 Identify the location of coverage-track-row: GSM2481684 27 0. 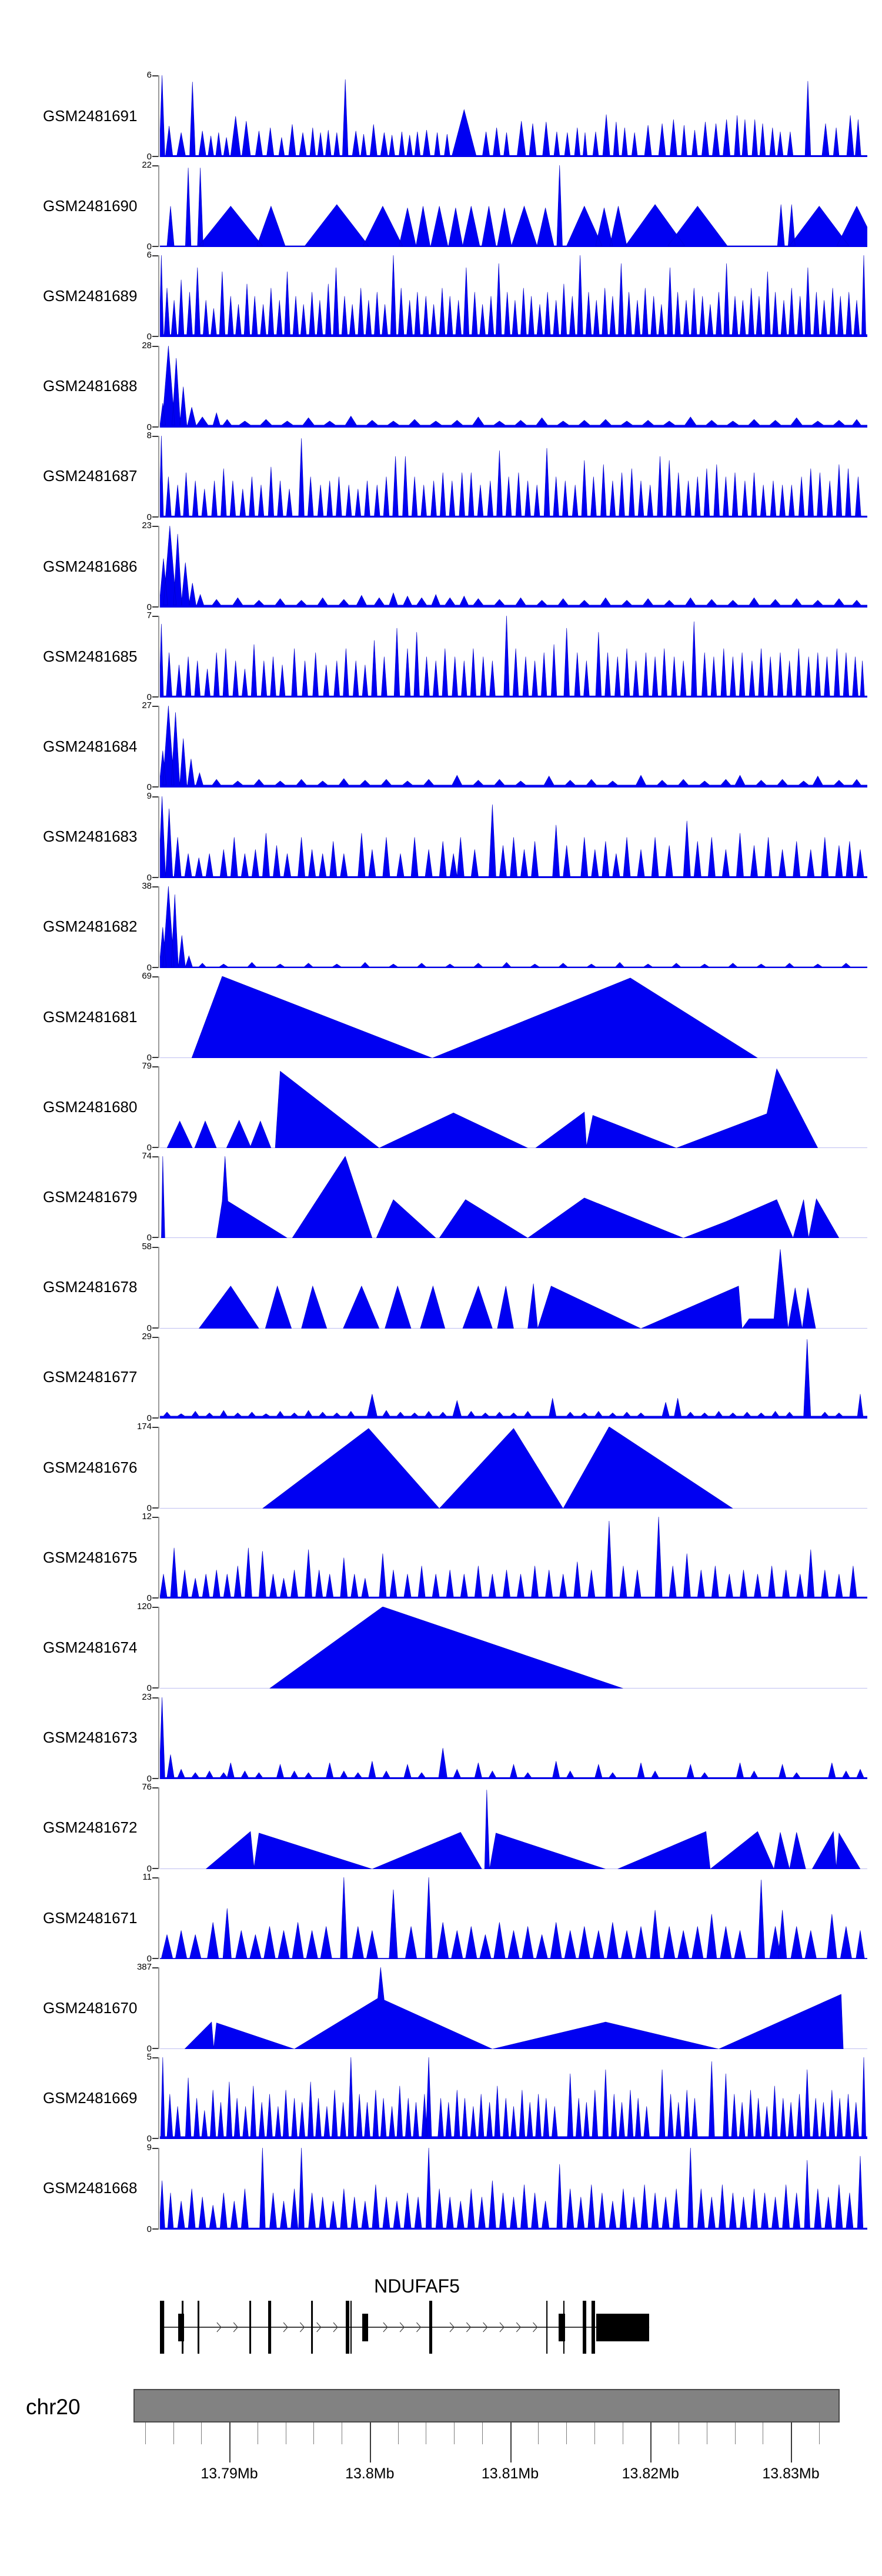
(441, 746).